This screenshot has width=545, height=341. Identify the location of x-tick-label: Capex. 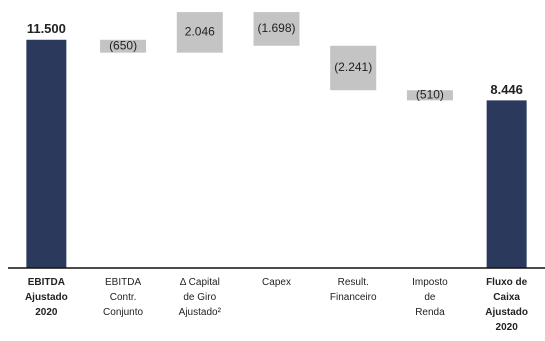
(276, 282).